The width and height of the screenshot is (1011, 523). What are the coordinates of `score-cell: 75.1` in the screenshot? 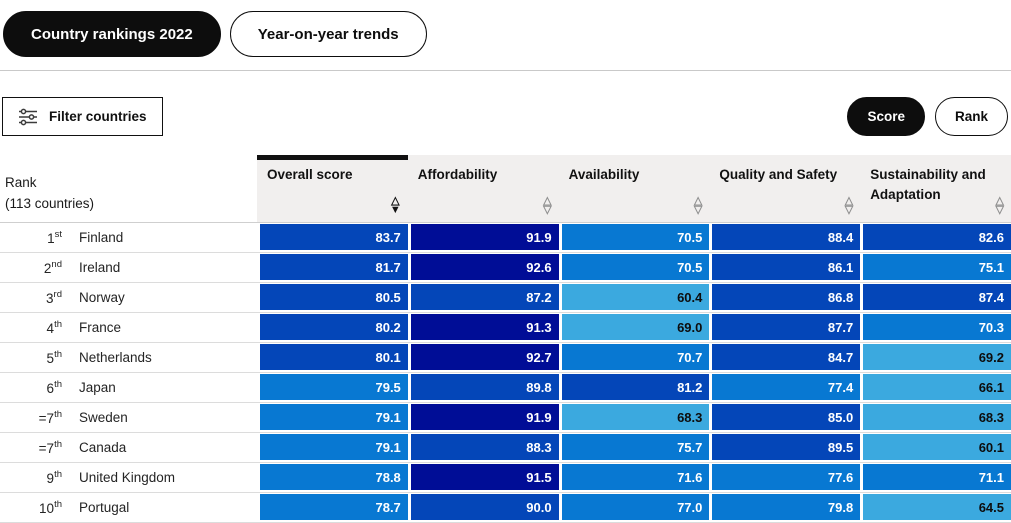 It's located at (937, 267).